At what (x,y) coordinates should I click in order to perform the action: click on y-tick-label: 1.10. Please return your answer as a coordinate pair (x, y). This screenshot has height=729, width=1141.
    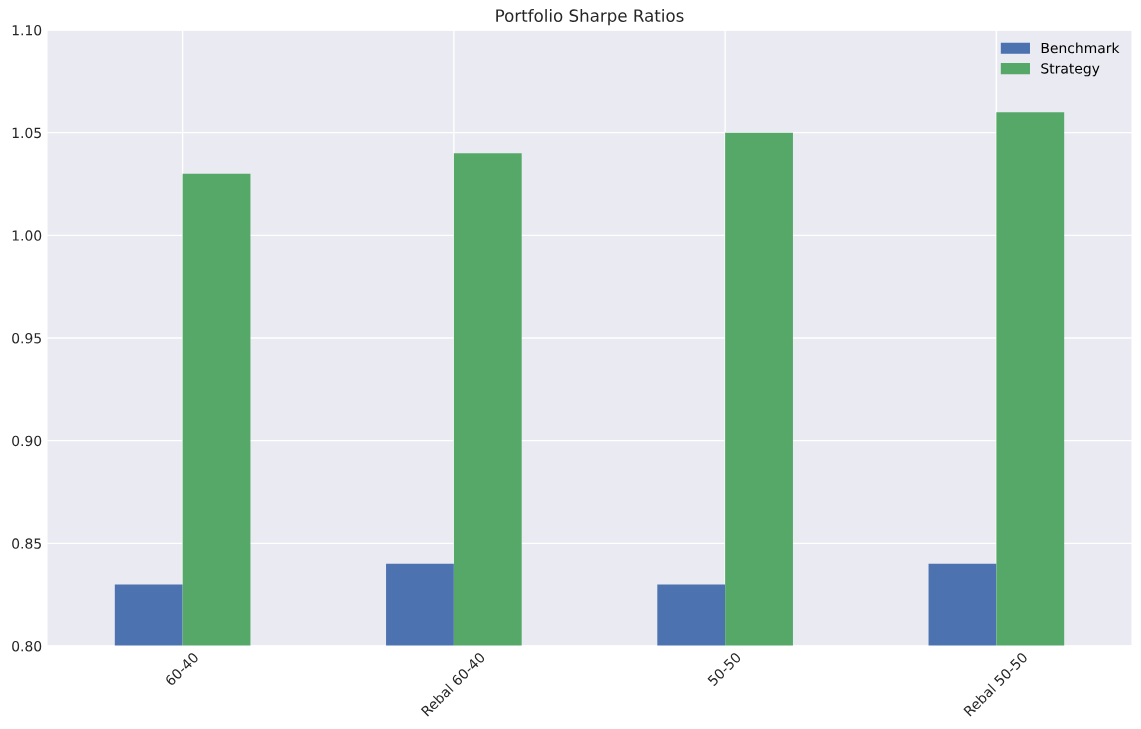
    Looking at the image, I should click on (27, 30).